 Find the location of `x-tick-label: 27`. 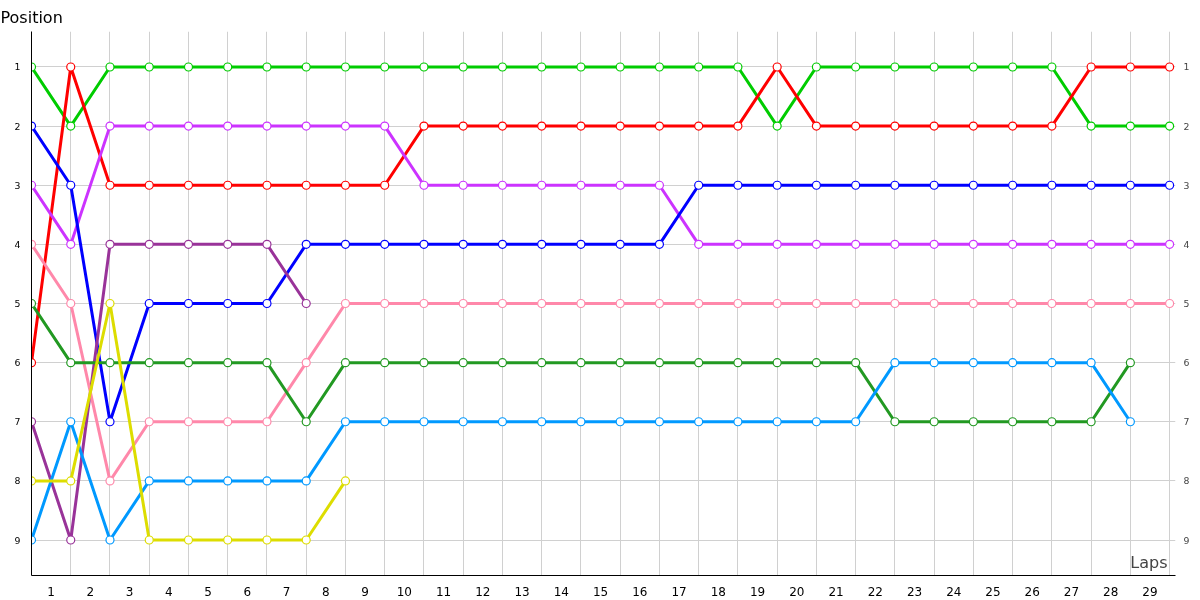

x-tick-label: 27 is located at coordinates (1071, 591).